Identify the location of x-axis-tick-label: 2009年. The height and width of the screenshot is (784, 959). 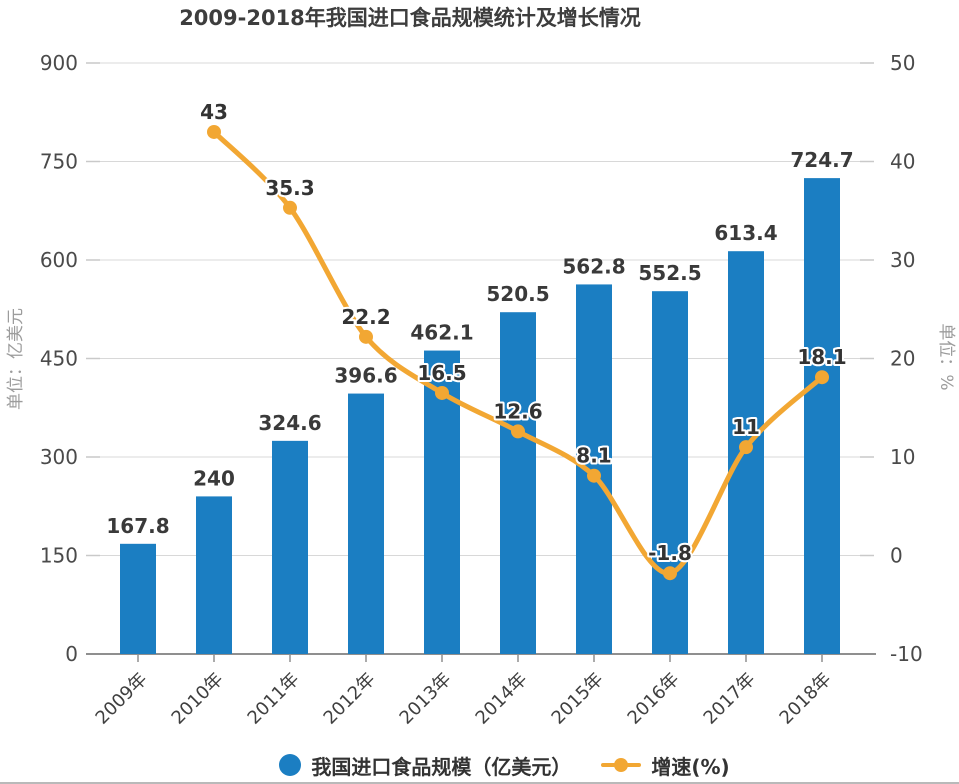
(122, 699).